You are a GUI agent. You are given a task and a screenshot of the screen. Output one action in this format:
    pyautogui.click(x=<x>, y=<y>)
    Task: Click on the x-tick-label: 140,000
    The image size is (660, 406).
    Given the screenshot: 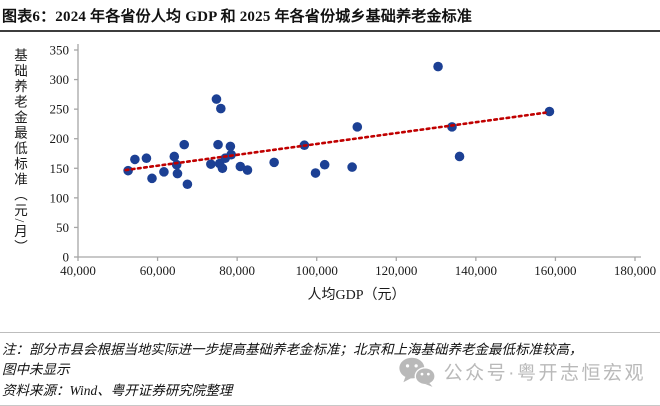 What is the action you would take?
    pyautogui.click(x=476, y=270)
    